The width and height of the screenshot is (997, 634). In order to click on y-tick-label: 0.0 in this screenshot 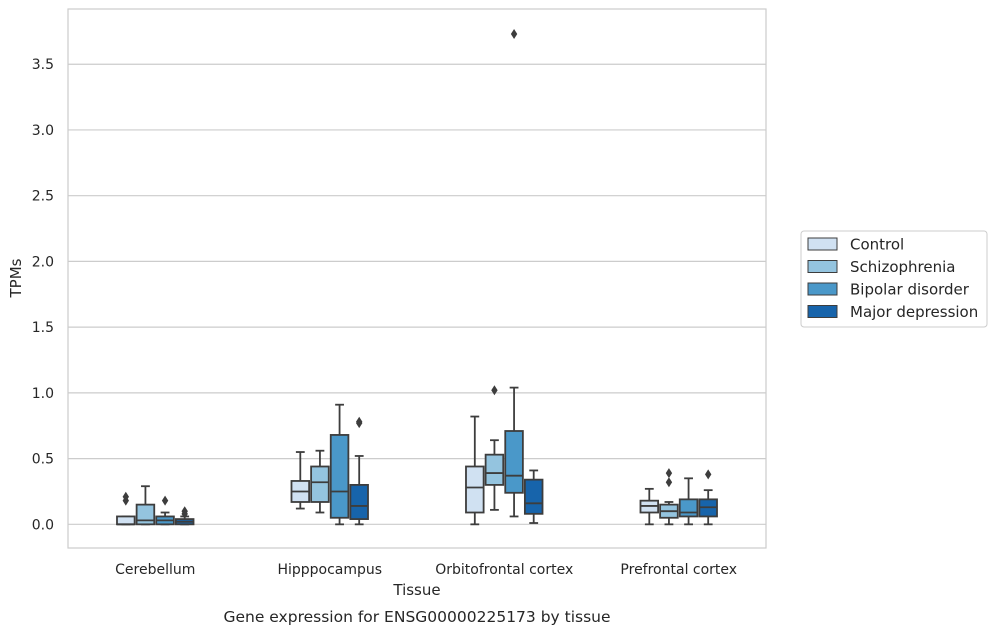, I will do `click(43, 525)`.